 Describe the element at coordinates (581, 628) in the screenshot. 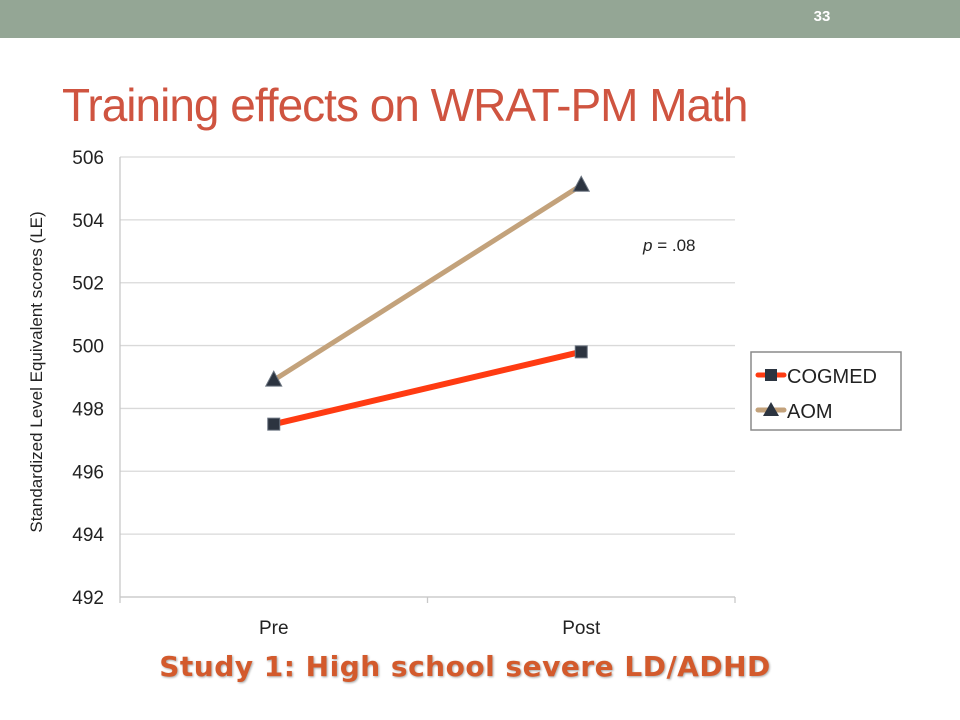

I see `x-tick-label-post: Post` at that location.